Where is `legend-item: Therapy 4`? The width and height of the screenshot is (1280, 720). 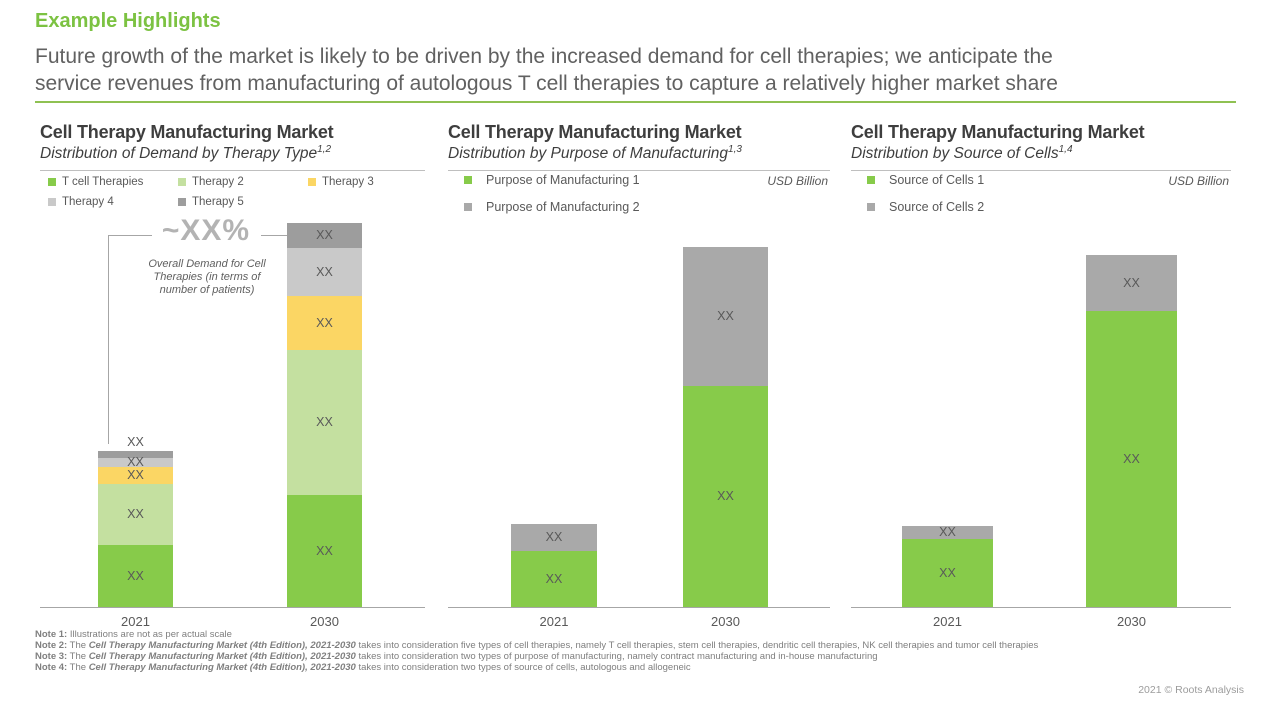
legend-item: Therapy 4 is located at coordinates (113, 202).